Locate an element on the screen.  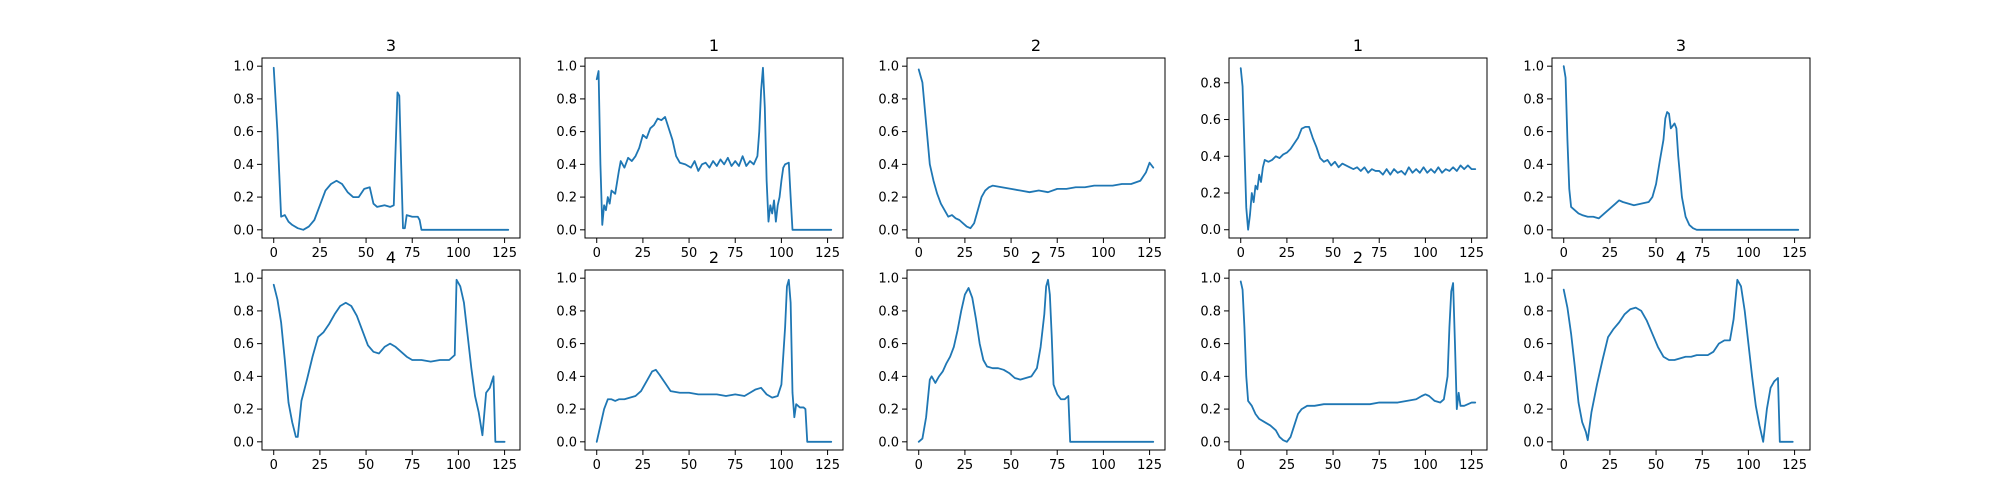
panel-10: 4 0 25 50 75 100 125 0.0 0.2 0.4 0.6 0.8 1.0 is located at coordinates (1667, 360).